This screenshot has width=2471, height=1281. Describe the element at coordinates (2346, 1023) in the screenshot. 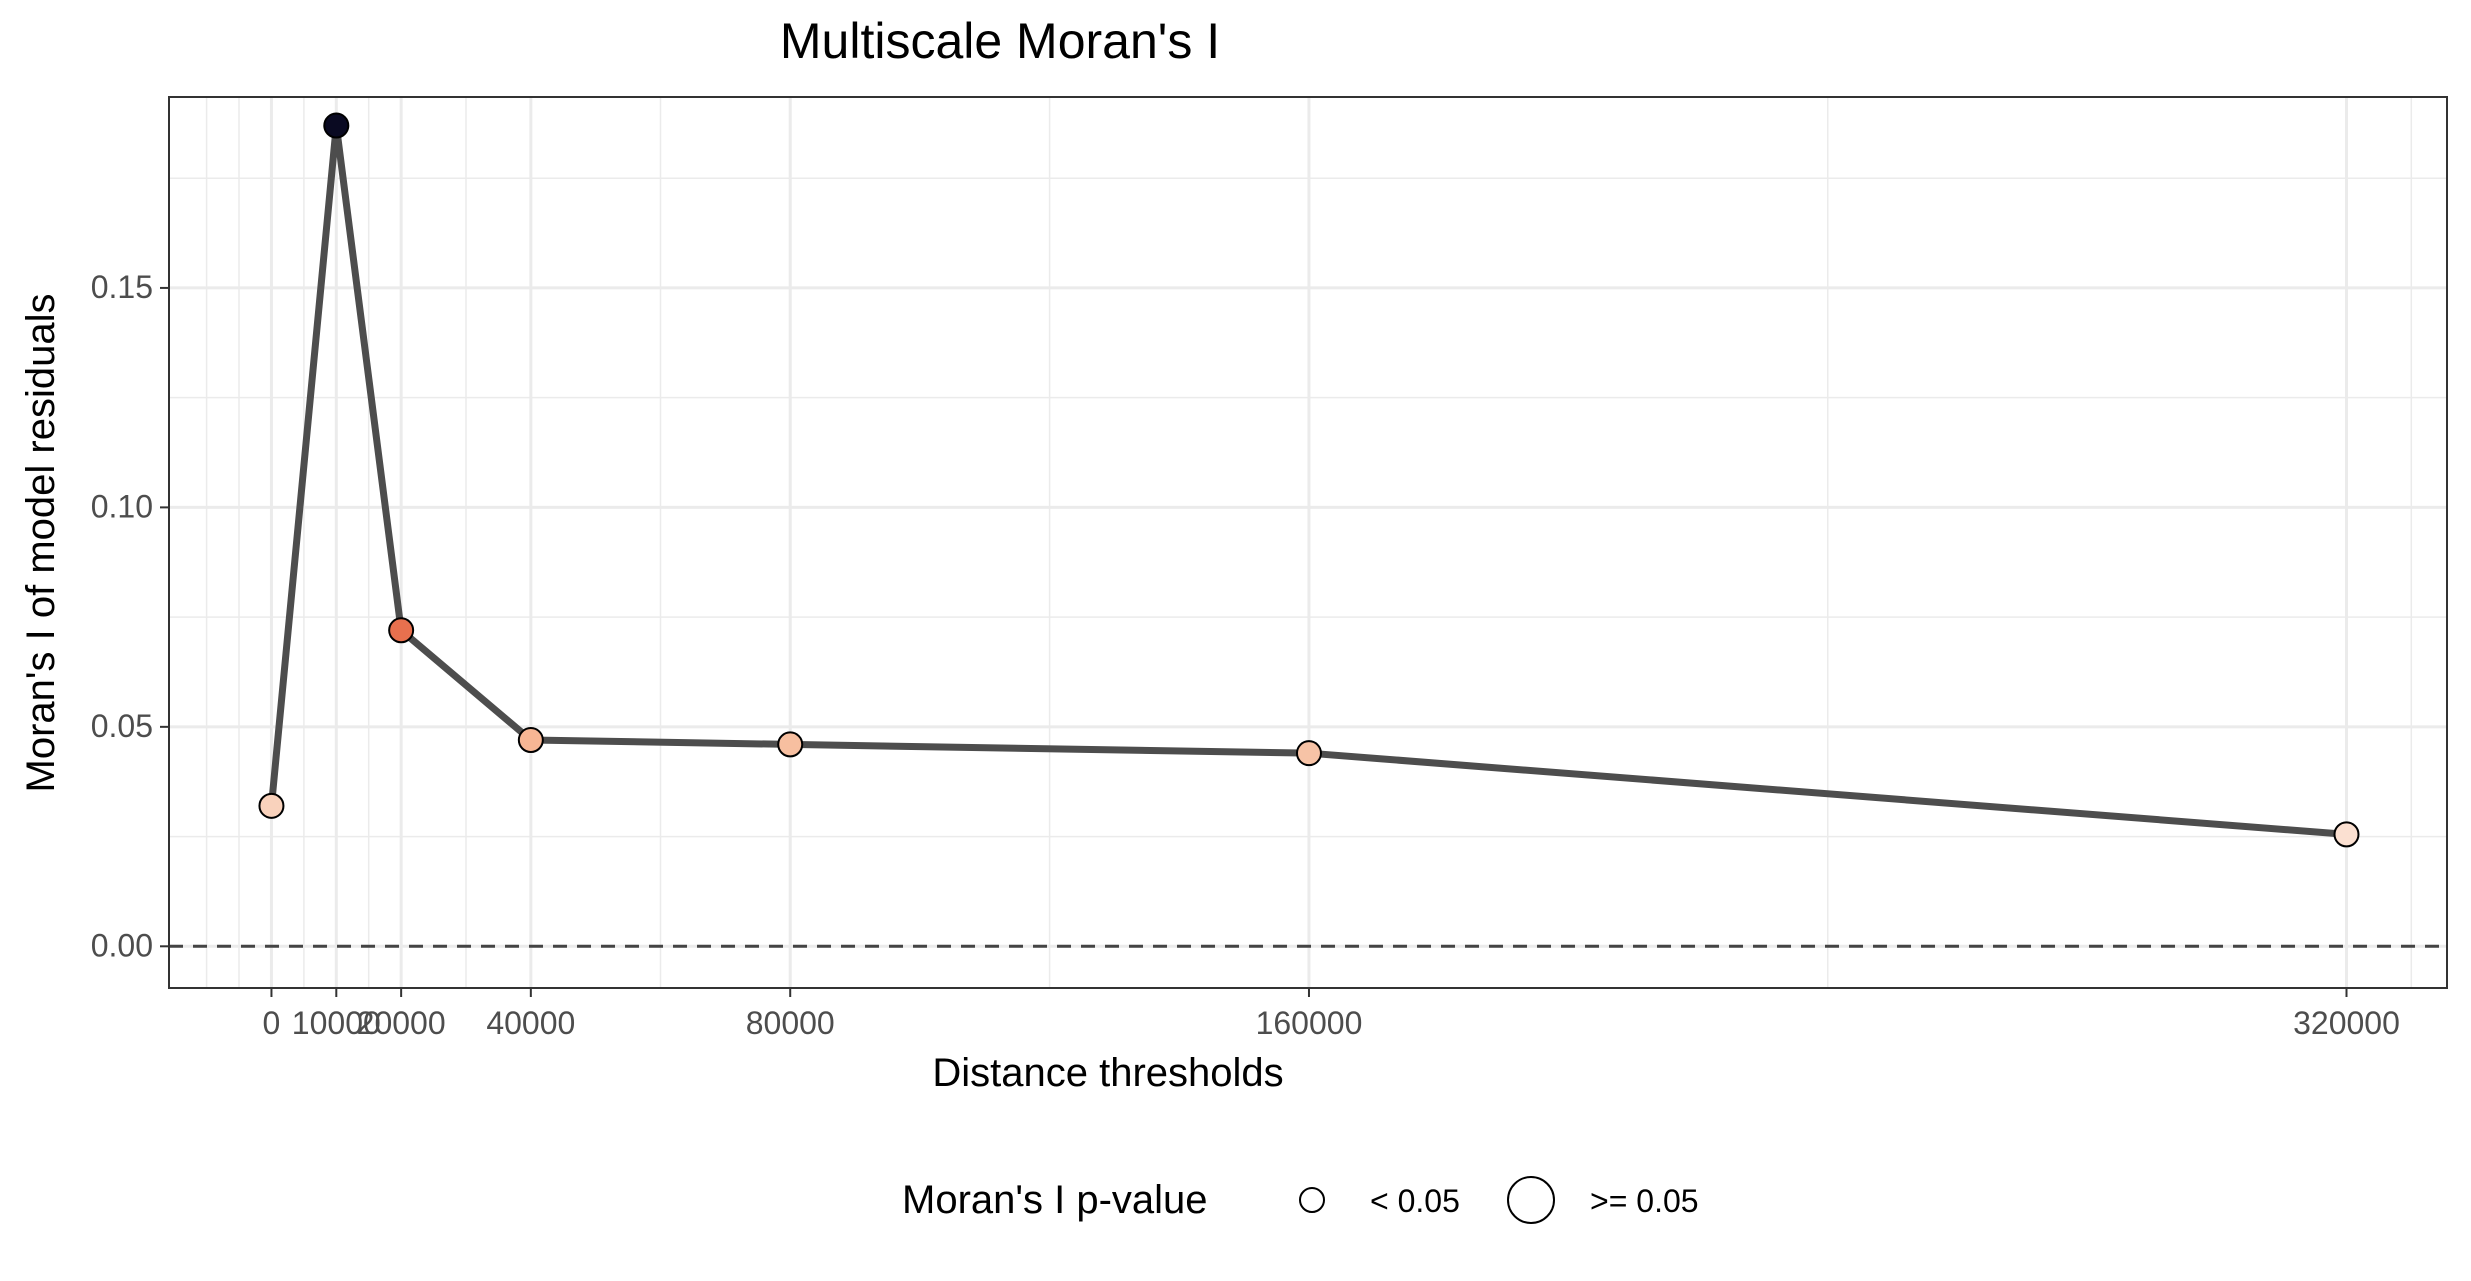

I see `x-tick-label: 320000` at that location.